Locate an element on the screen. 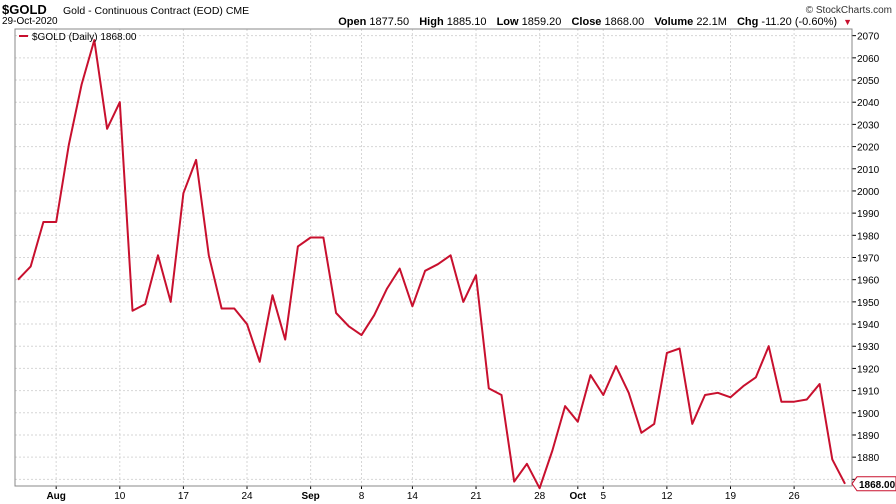 The width and height of the screenshot is (896, 504). y-tick-label: 1950 is located at coordinates (868, 303).